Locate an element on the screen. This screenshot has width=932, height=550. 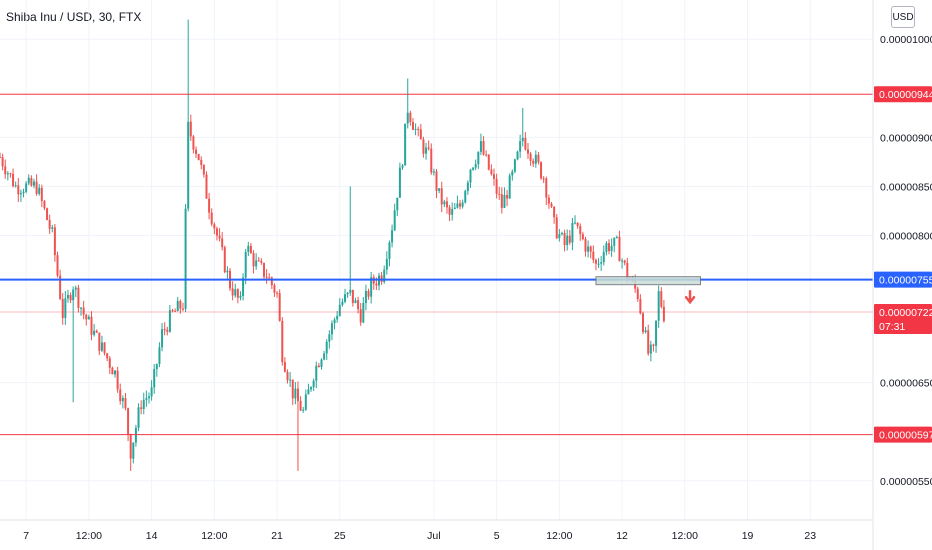
price-label-support-bg is located at coordinates (903, 279).